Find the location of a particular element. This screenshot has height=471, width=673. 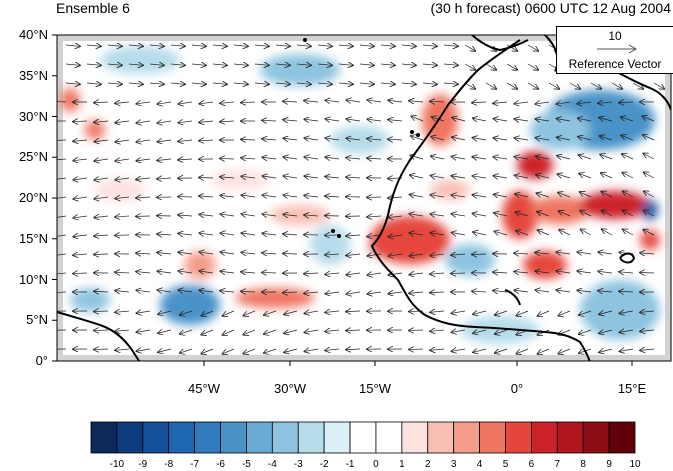

colorbar-label: 7 is located at coordinates (557, 464).